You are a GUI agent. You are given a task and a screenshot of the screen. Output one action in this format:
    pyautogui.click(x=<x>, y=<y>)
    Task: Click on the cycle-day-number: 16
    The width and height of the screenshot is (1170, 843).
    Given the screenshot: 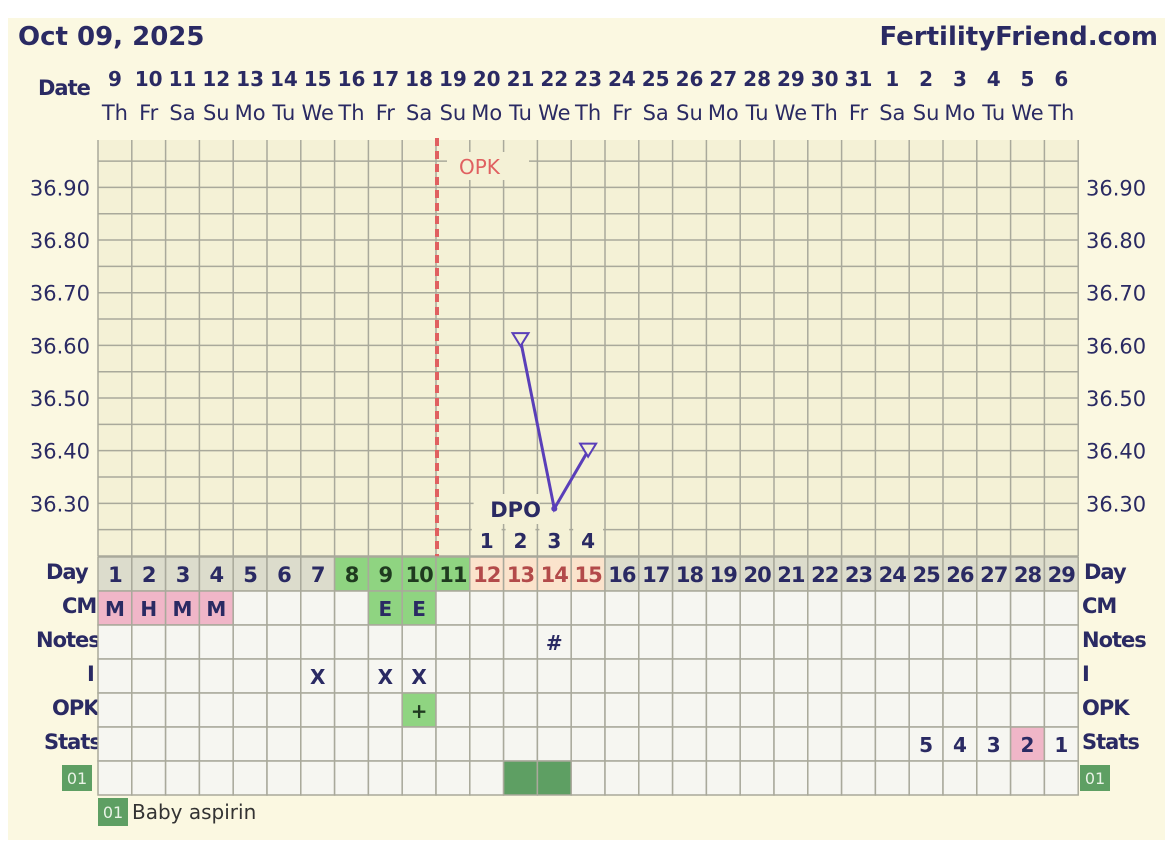 What is the action you would take?
    pyautogui.click(x=622, y=575)
    